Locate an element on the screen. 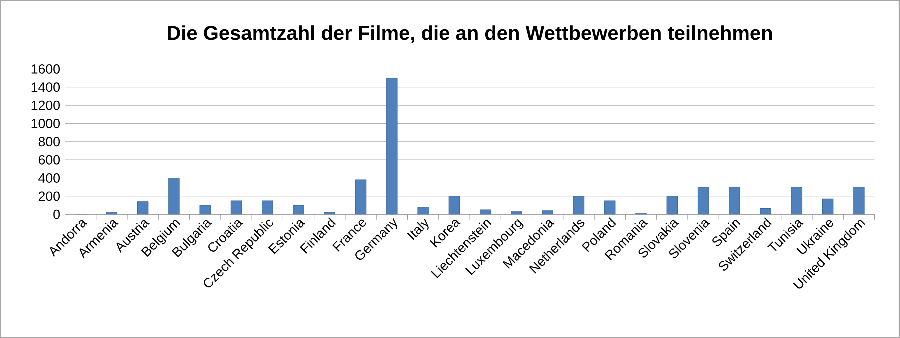 The width and height of the screenshot is (900, 338). y-tick-label: 0 is located at coordinates (57, 215).